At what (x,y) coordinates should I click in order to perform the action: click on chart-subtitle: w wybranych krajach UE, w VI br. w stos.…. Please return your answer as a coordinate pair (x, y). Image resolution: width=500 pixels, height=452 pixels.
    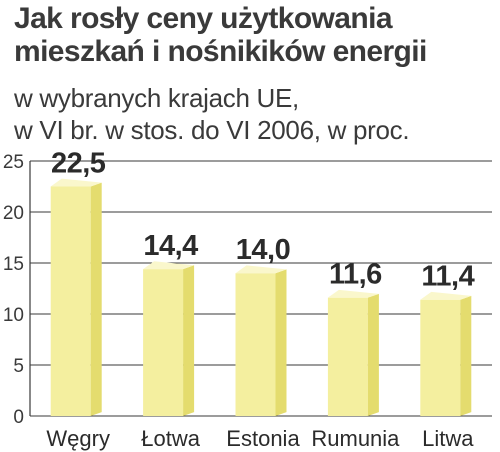
    Looking at the image, I should click on (254, 114).